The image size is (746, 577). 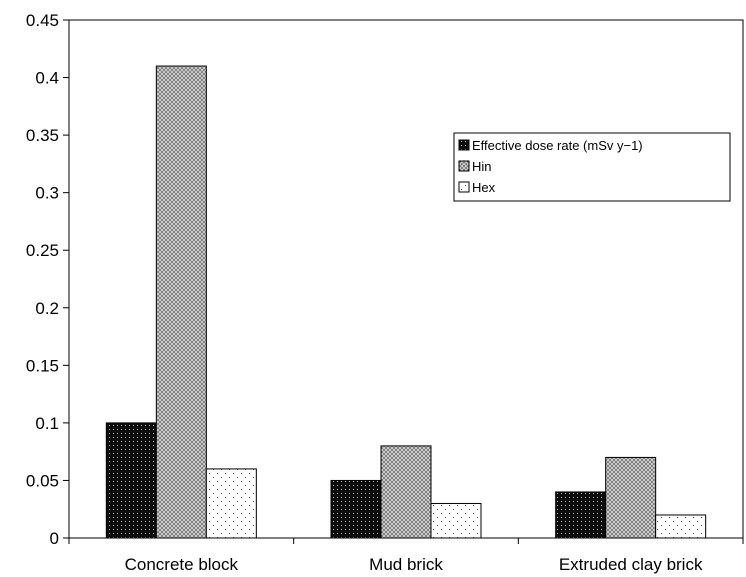 I want to click on legend-label: Effective dose rate (mSv y−1), so click(x=557, y=145).